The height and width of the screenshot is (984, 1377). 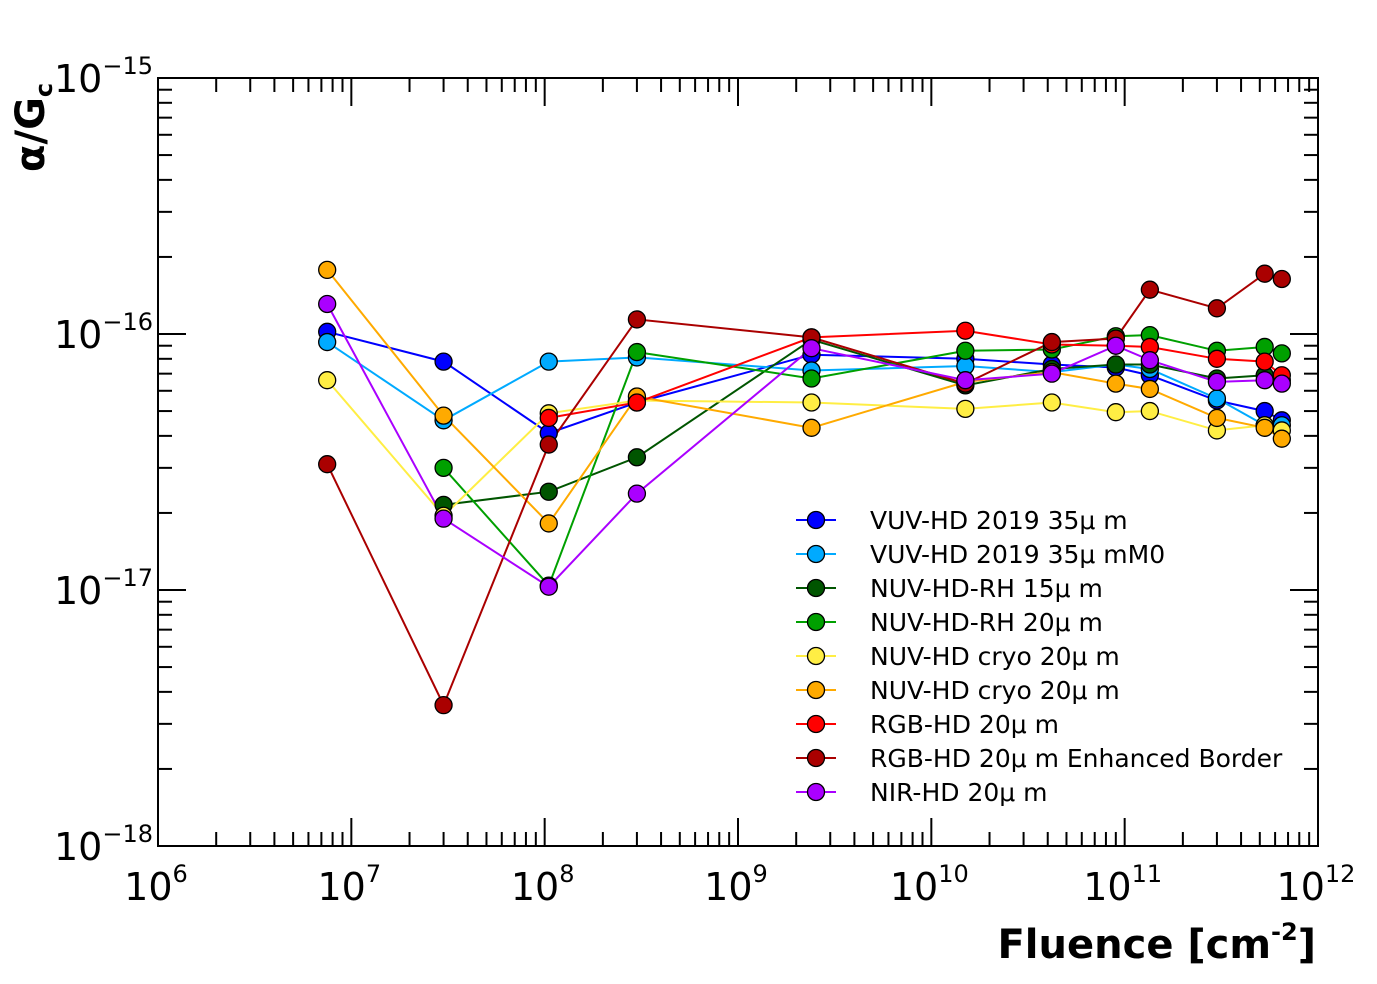 What do you see at coordinates (760, 874) in the screenshot?
I see `x-tick-exp: 9` at bounding box center [760, 874].